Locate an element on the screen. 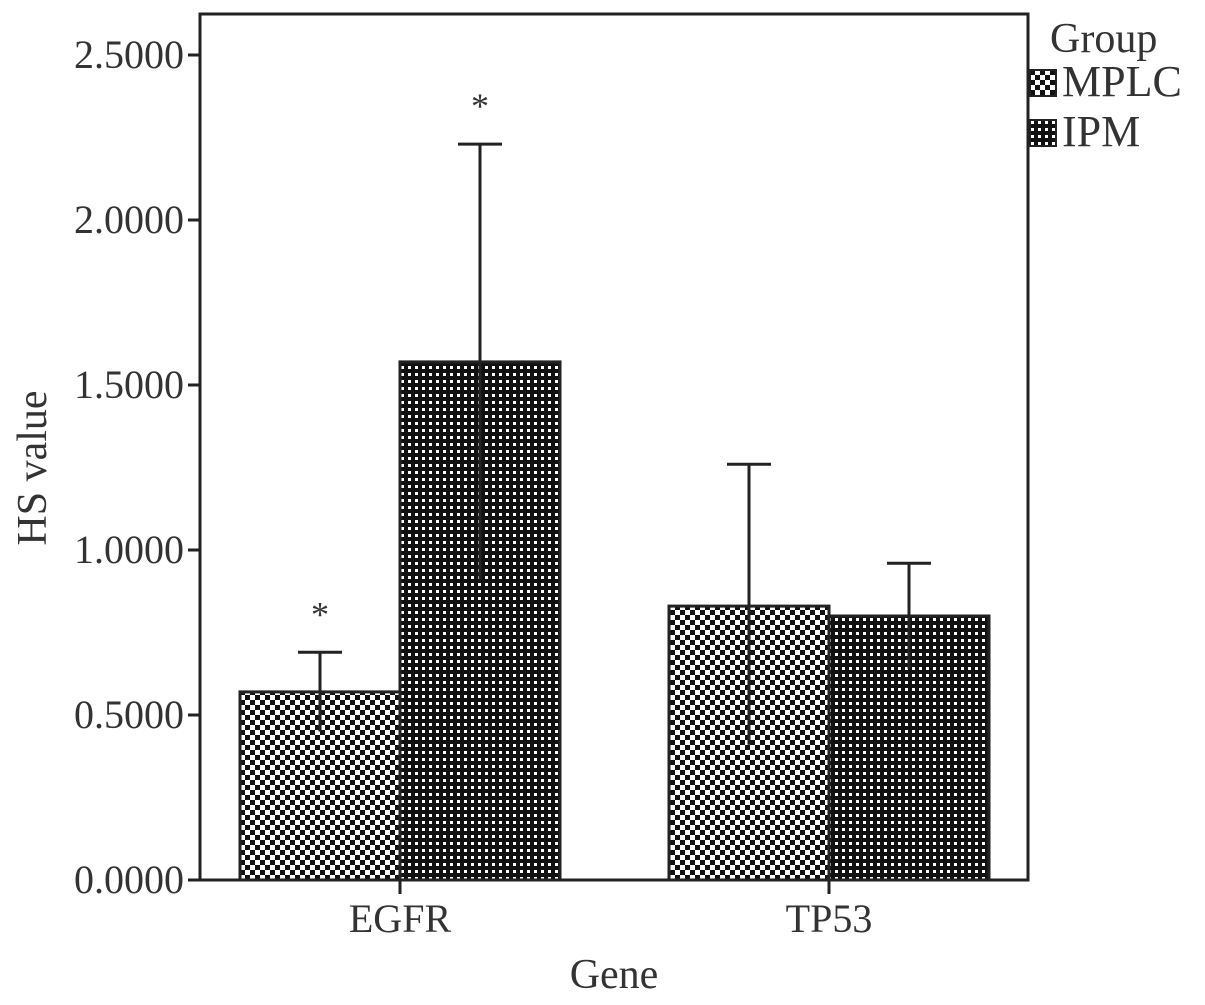 This screenshot has width=1205, height=1005. legend-swatch-mplc is located at coordinates (1043, 83).